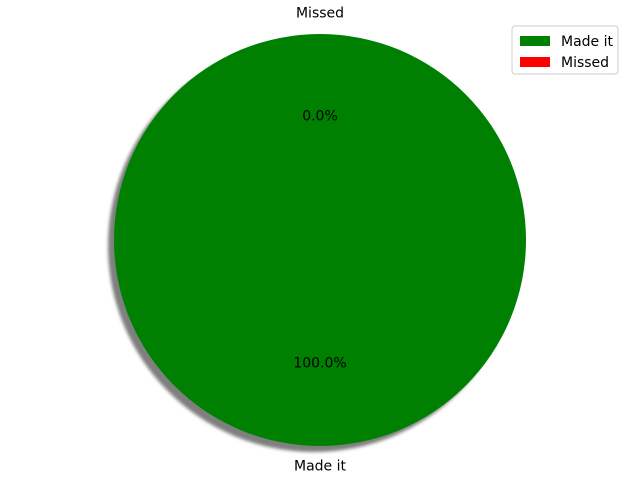 This screenshot has height=484, width=640. What do you see at coordinates (320, 116) in the screenshot?
I see `slice-pct-missed: 0.0%` at bounding box center [320, 116].